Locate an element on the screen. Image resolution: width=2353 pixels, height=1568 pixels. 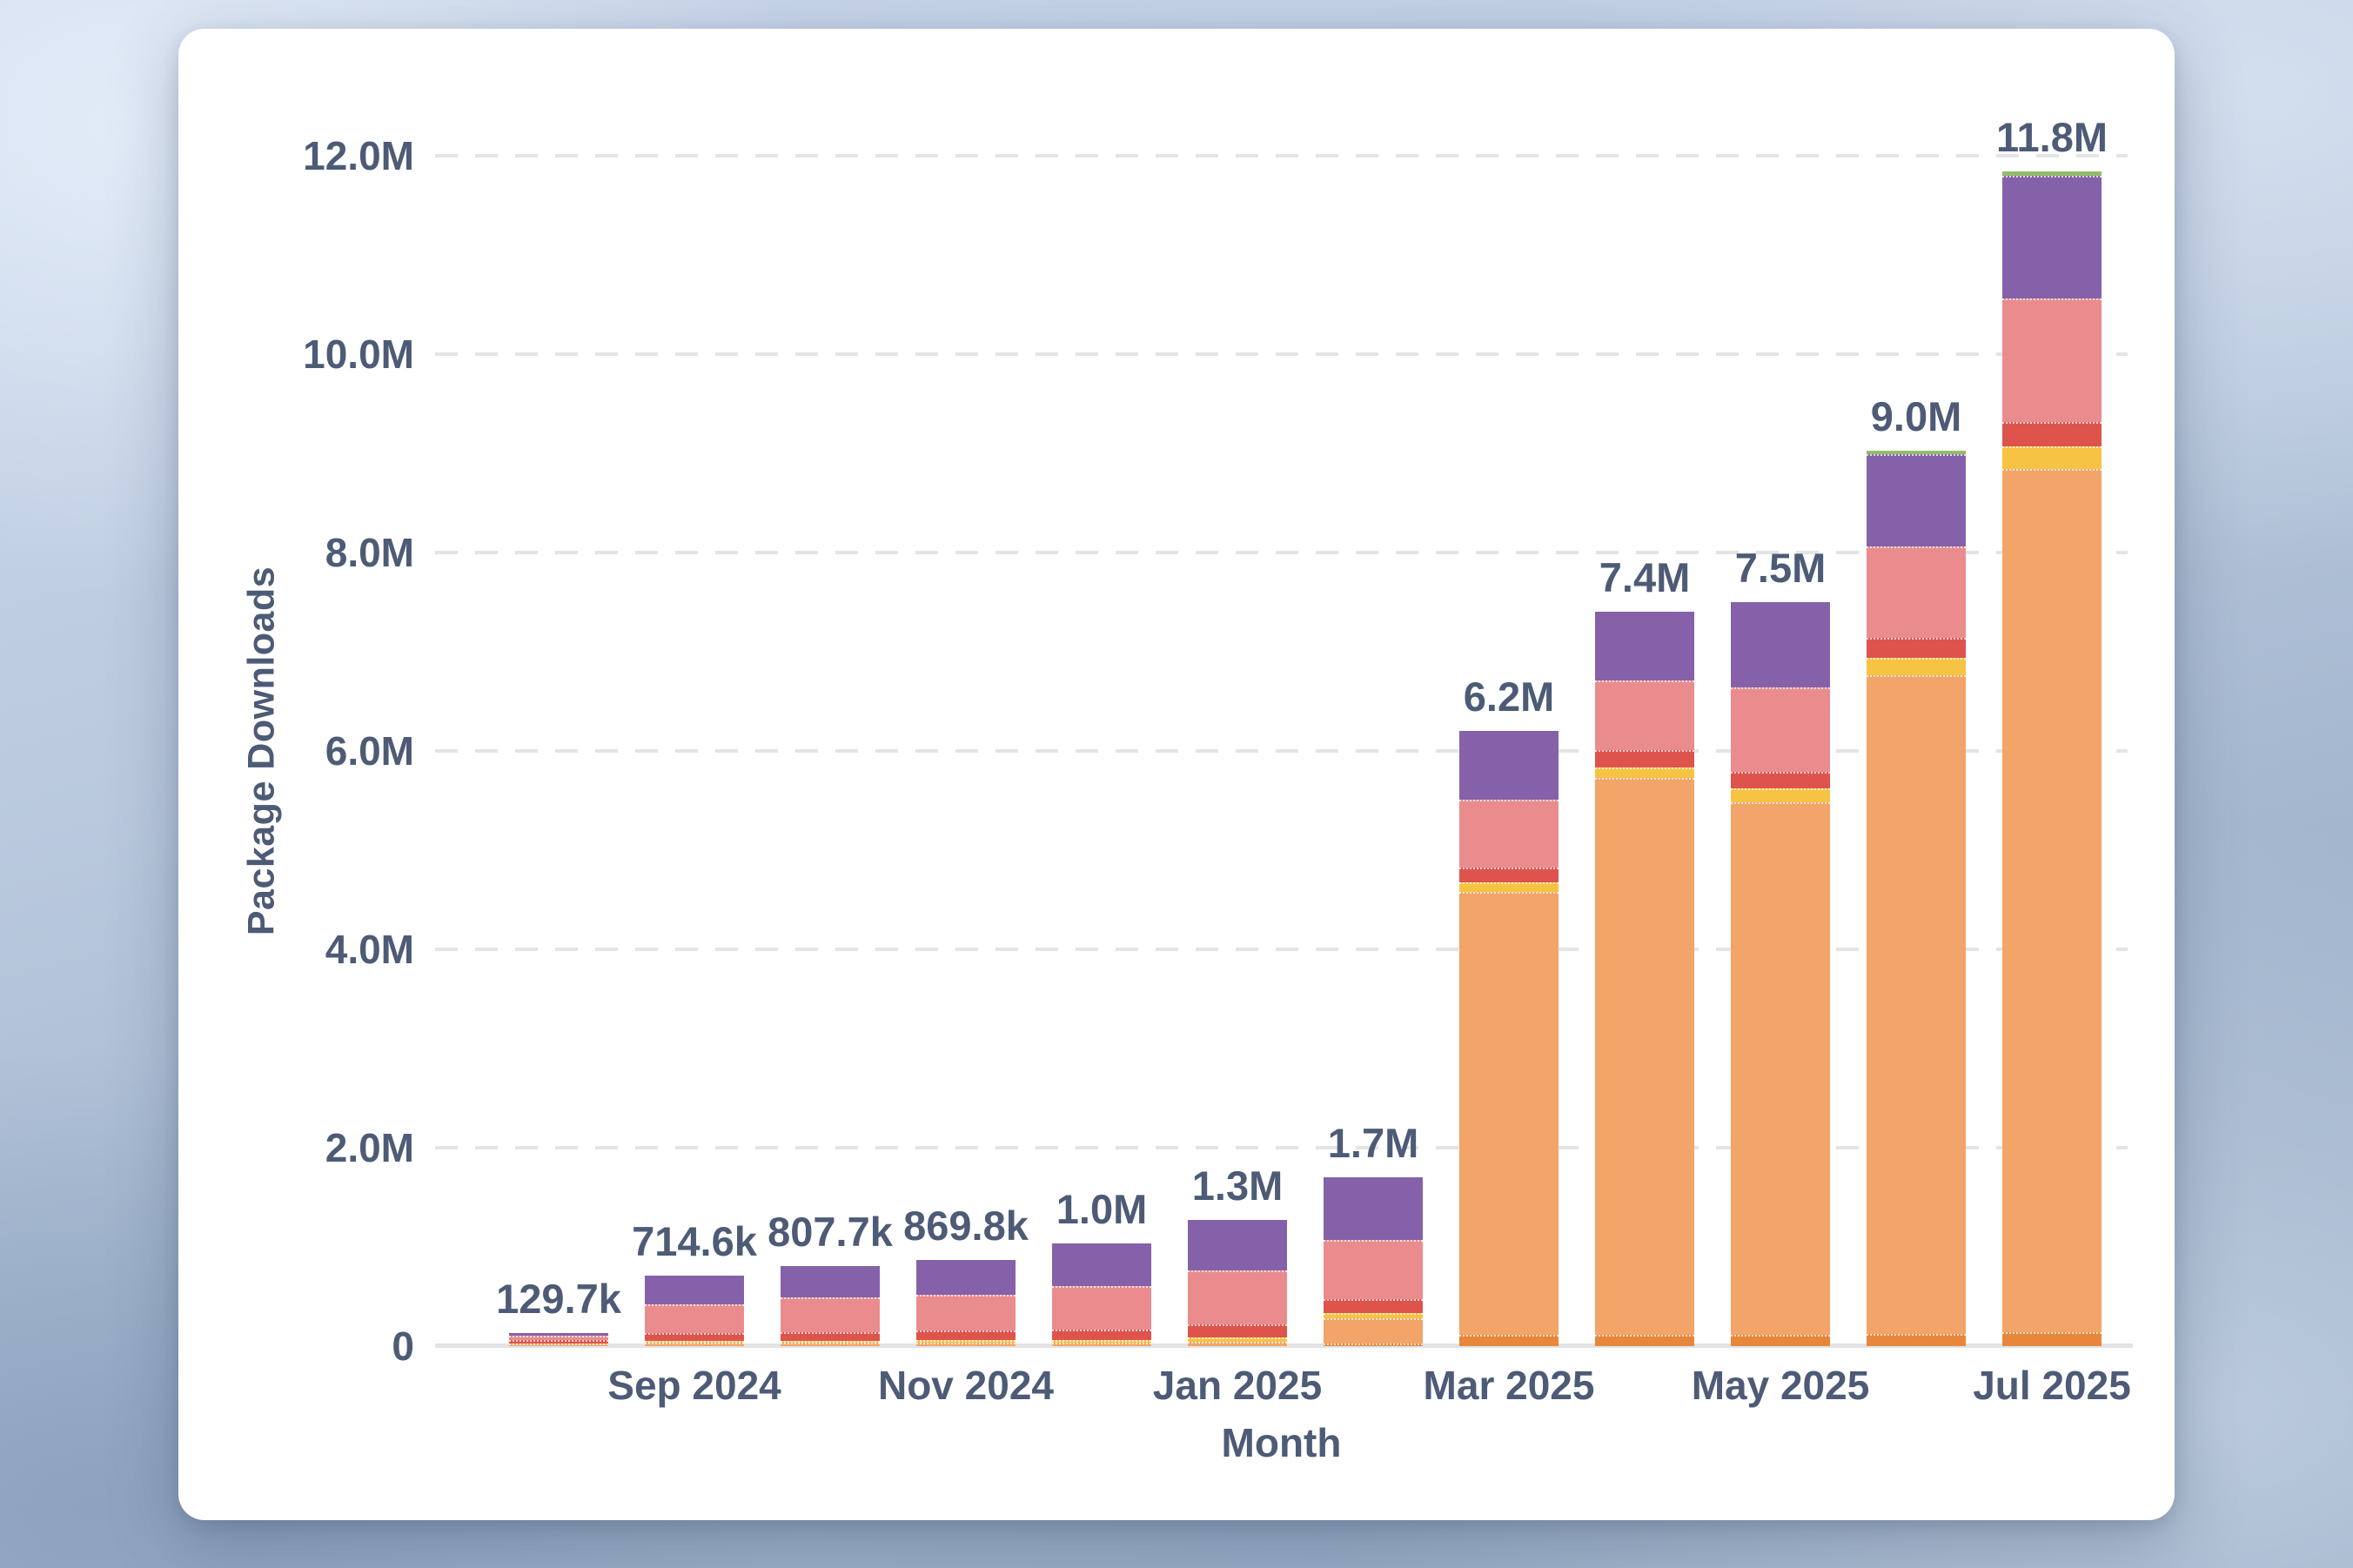
bar-apr-2025: 7.4M is located at coordinates (1644, 952).